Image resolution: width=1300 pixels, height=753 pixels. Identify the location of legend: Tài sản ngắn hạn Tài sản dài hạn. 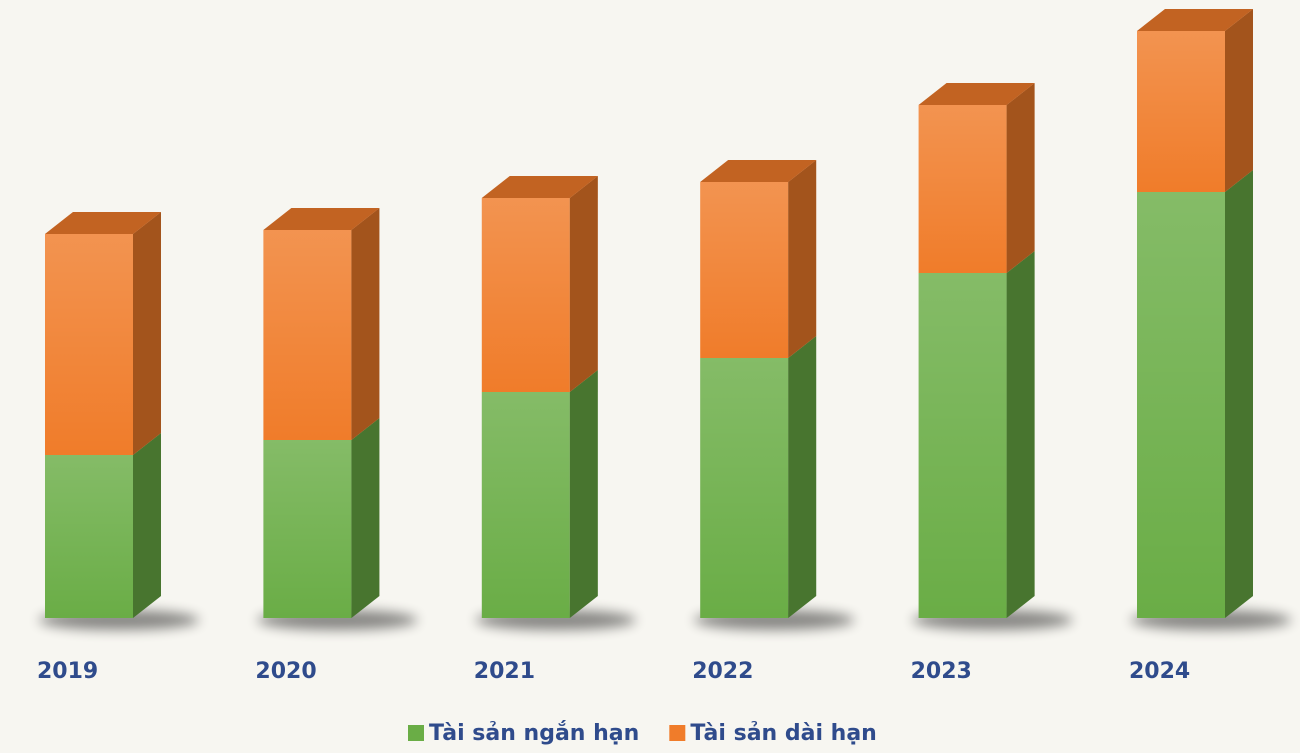
(642, 733).